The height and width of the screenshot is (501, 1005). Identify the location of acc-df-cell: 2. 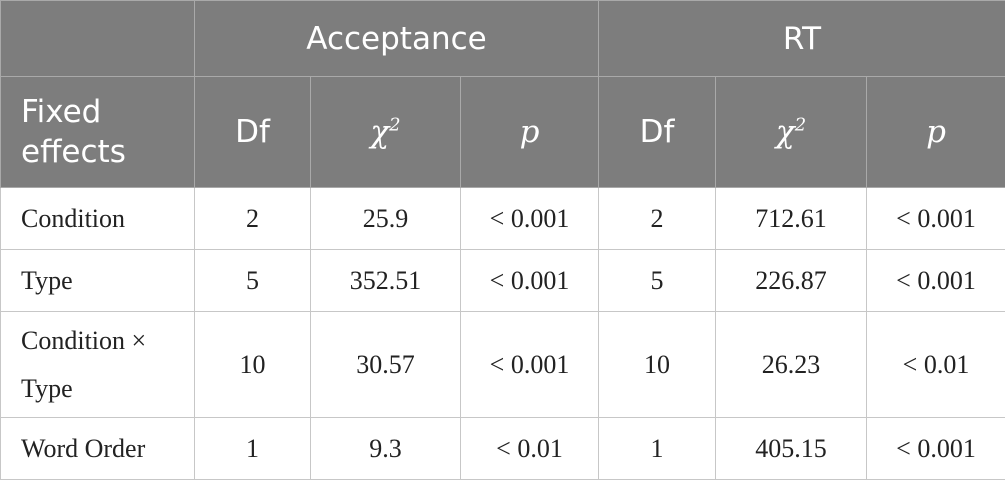
(252, 218).